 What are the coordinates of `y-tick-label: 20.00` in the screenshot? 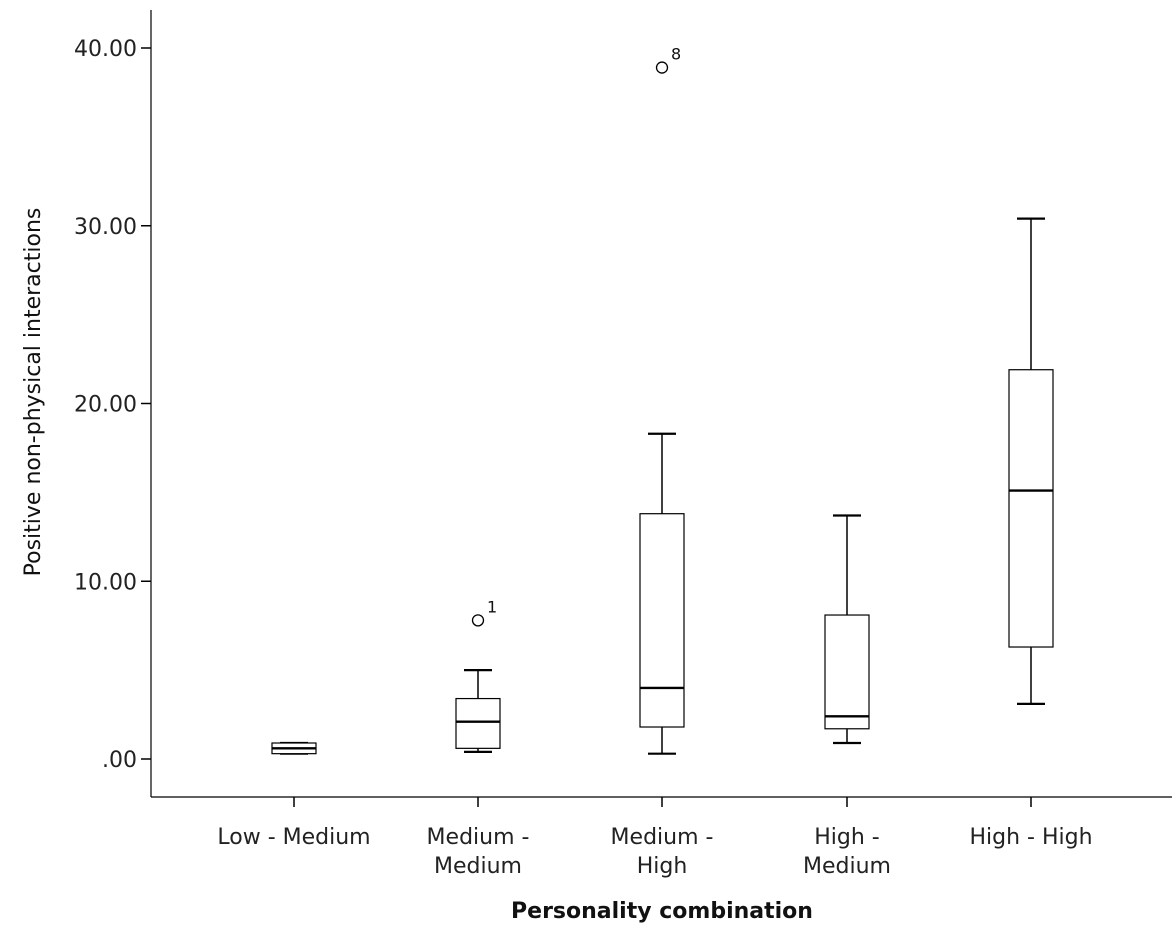 It's located at (105, 405).